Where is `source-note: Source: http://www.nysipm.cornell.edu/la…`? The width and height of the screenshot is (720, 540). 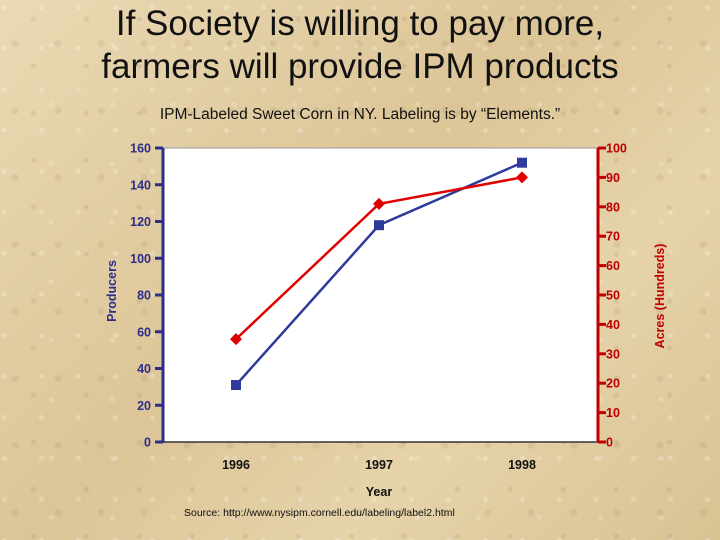 source-note: Source: http://www.nysipm.cornell.edu/la… is located at coordinates (319, 513).